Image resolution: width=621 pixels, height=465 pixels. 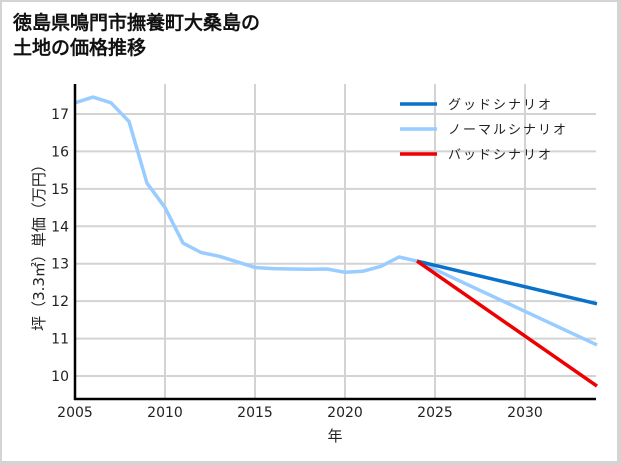 What do you see at coordinates (435, 413) in the screenshot?
I see `x-tick-label: 2025` at bounding box center [435, 413].